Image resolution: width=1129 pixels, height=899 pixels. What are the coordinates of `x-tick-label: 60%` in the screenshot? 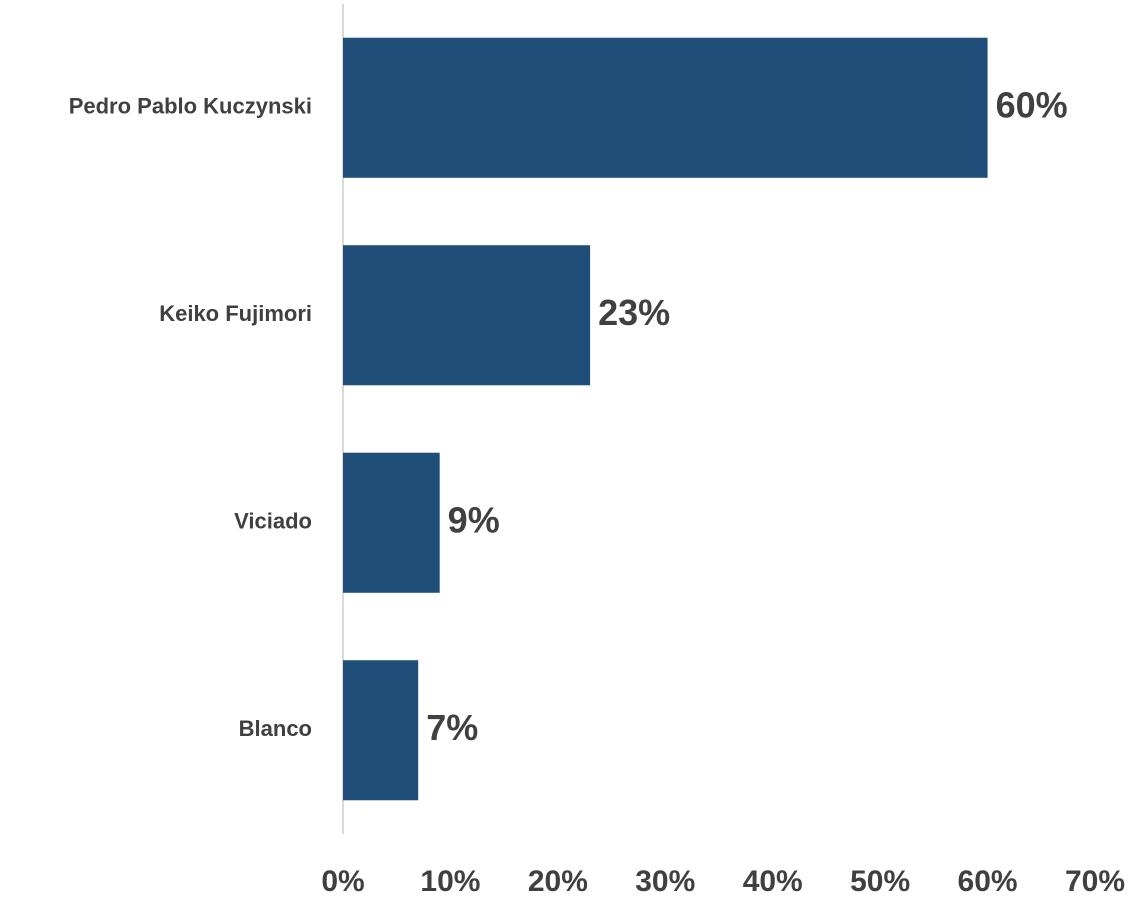 It's located at (988, 881).